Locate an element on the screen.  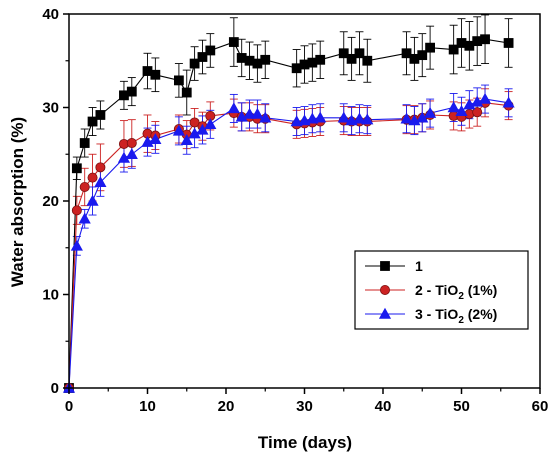
y-tick-label: 20 is located at coordinates (50, 201).